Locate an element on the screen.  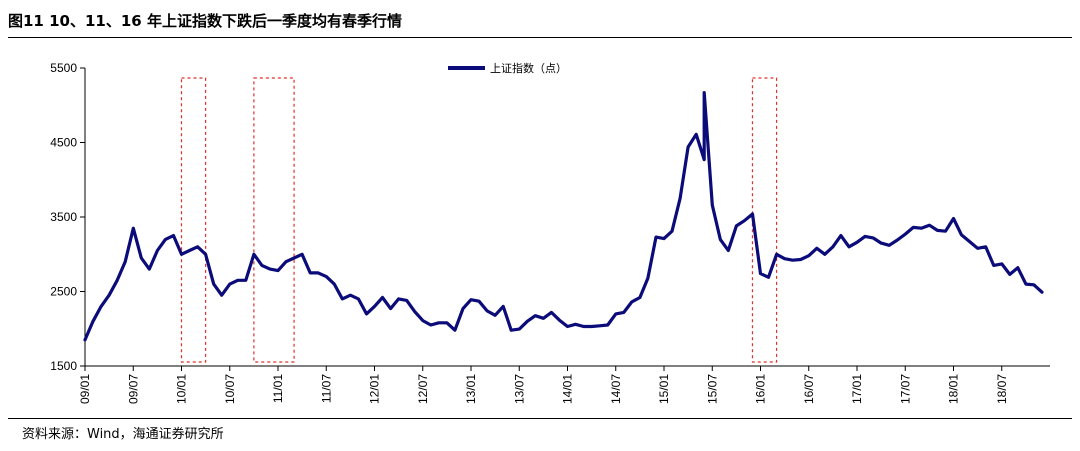
y-tick-label: 4500 is located at coordinates (63, 143).